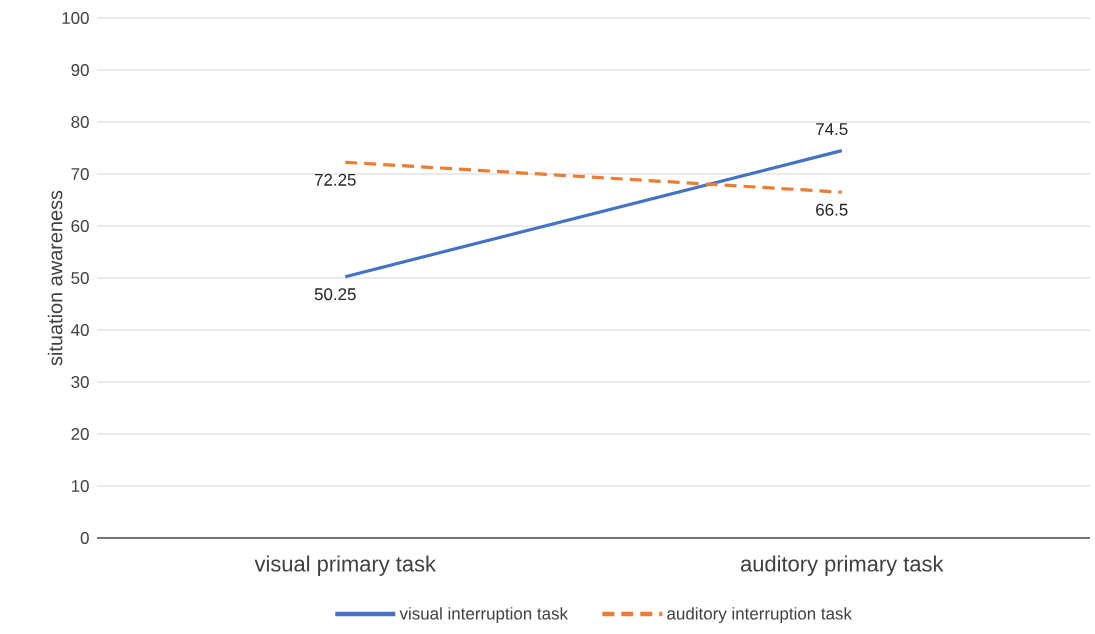  I want to click on y-tick-label: 100, so click(75, 17).